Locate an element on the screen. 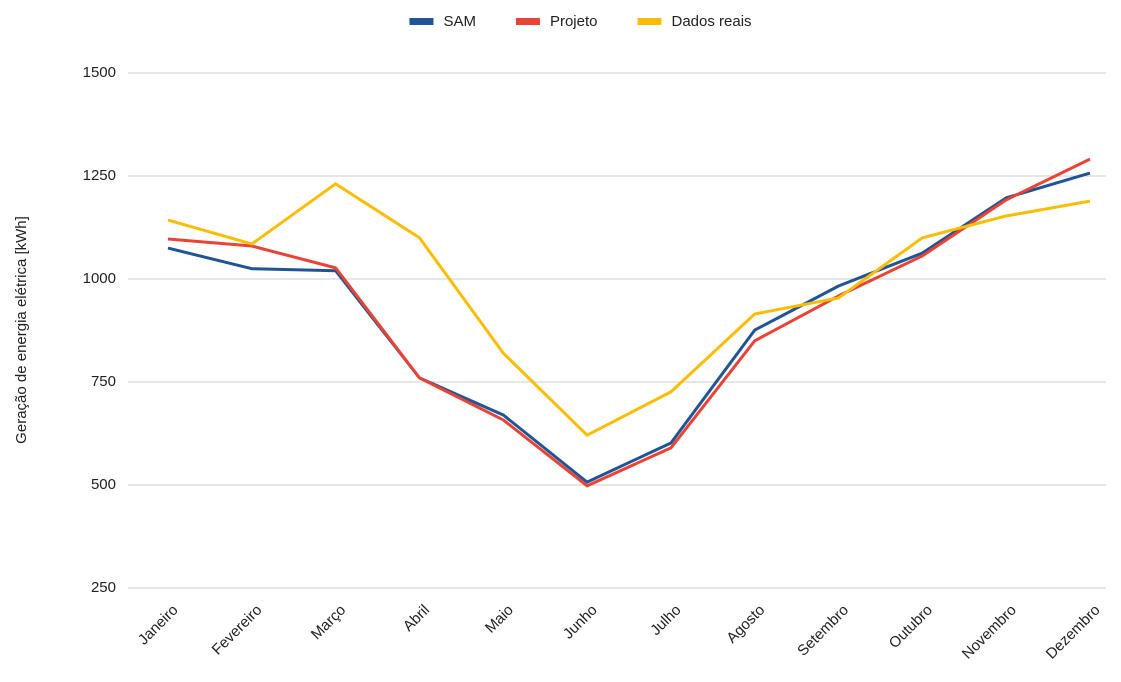 This screenshot has width=1121, height=682. y-axis-label: Geração de energia elétrica [kWh] is located at coordinates (21, 330).